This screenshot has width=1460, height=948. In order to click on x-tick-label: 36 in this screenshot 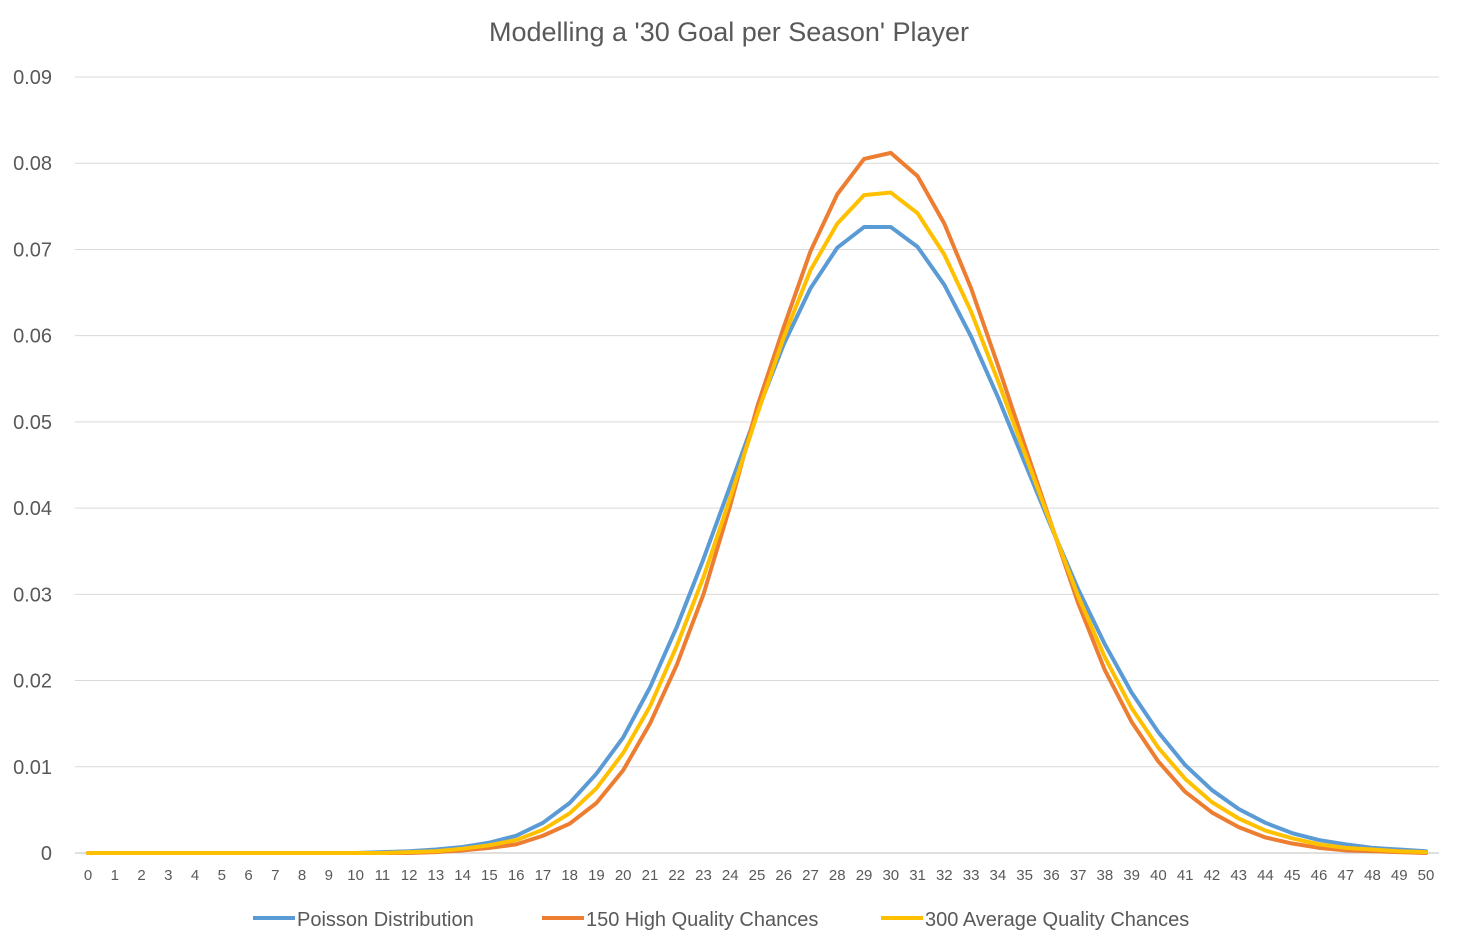, I will do `click(1051, 875)`.